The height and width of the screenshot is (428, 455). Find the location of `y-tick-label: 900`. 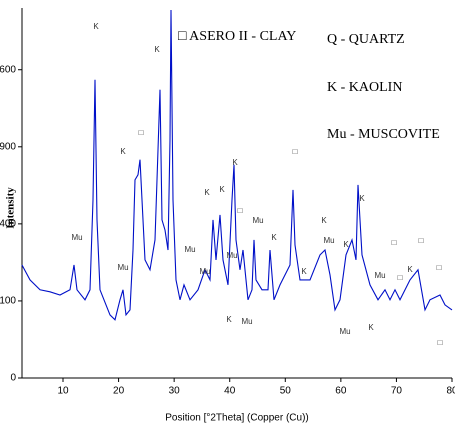

y-tick-label: 900 is located at coordinates (8, 146).